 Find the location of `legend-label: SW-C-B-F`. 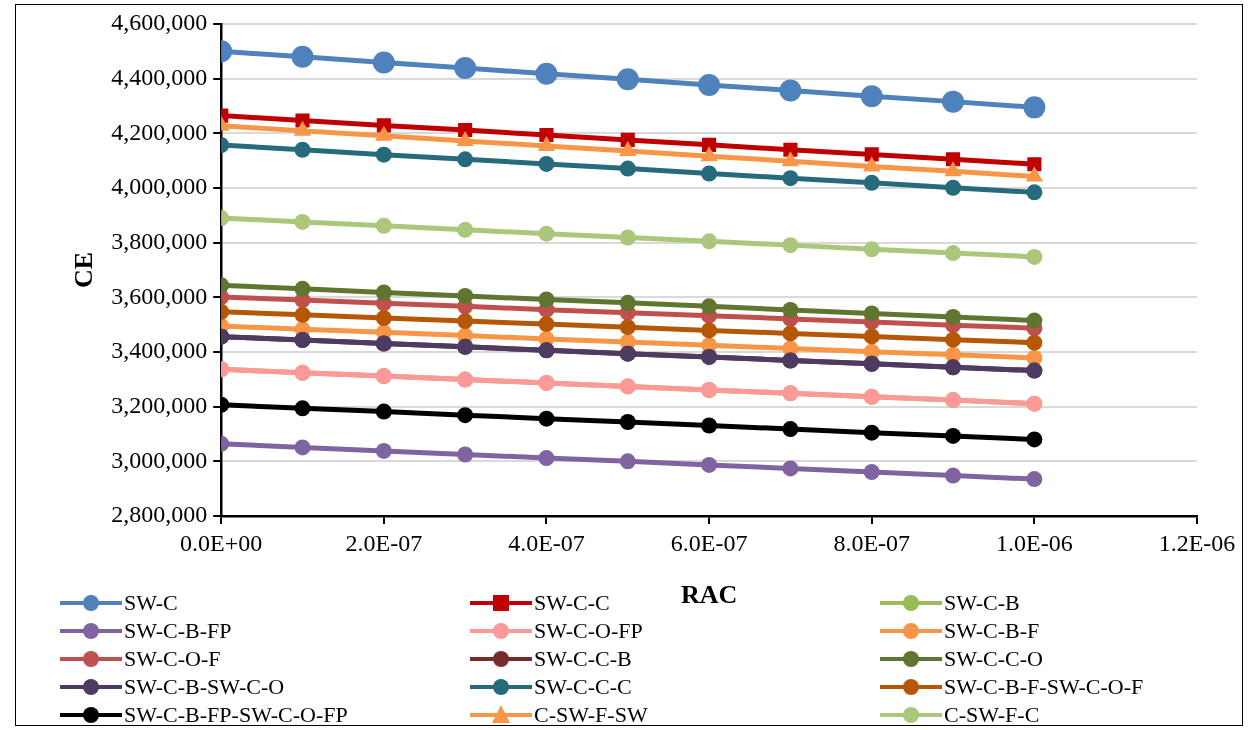

legend-label: SW-C-B-F is located at coordinates (992, 631).